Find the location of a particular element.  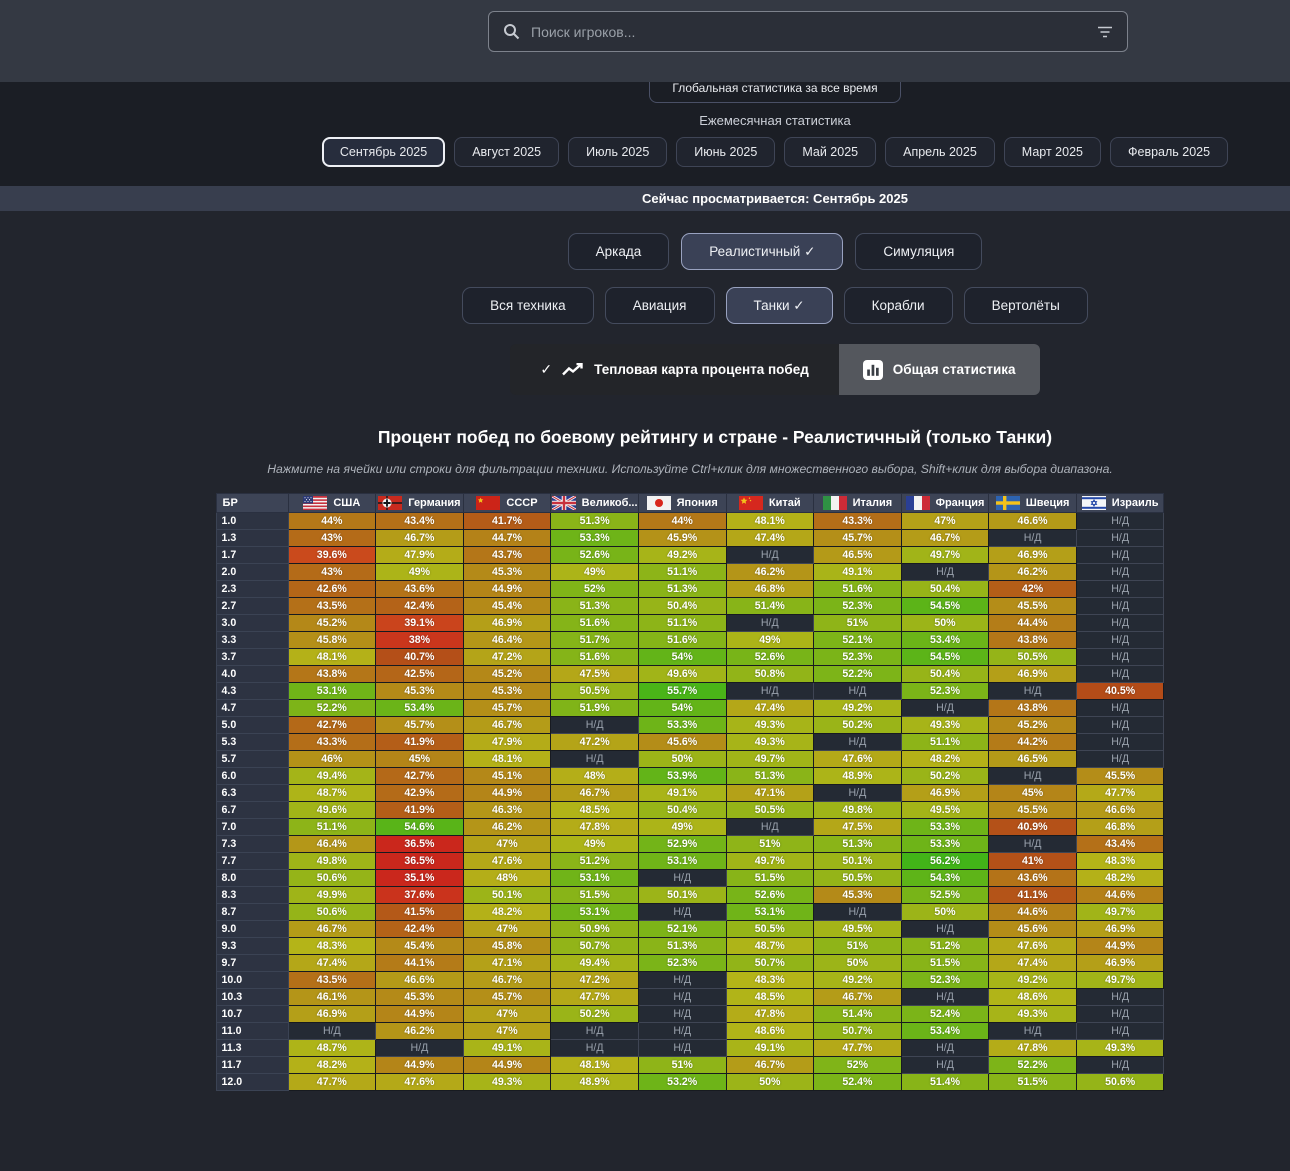

heatmap-cell: 51.4% is located at coordinates (945, 1082).